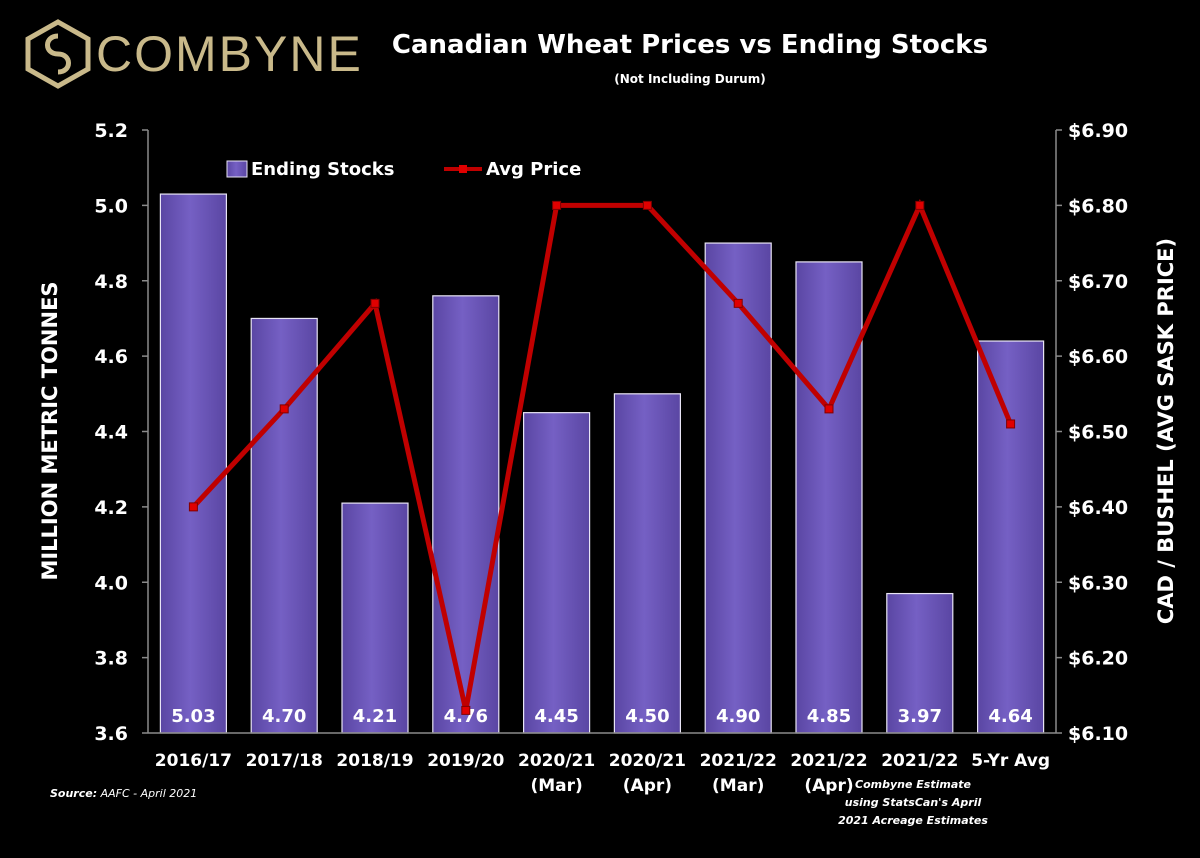  What do you see at coordinates (738, 761) in the screenshot?
I see `x-tick-label-6-0: 2021/22` at bounding box center [738, 761].